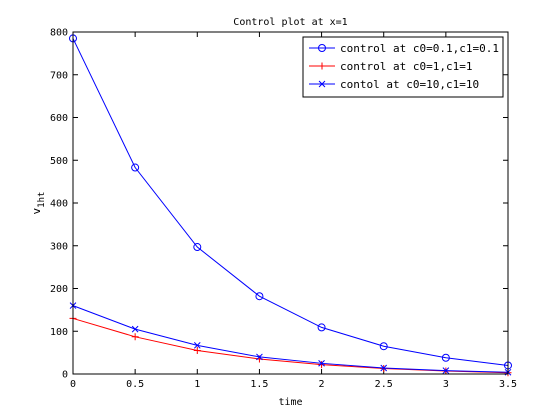  I want to click on y-tick-label: 400, so click(59, 204).